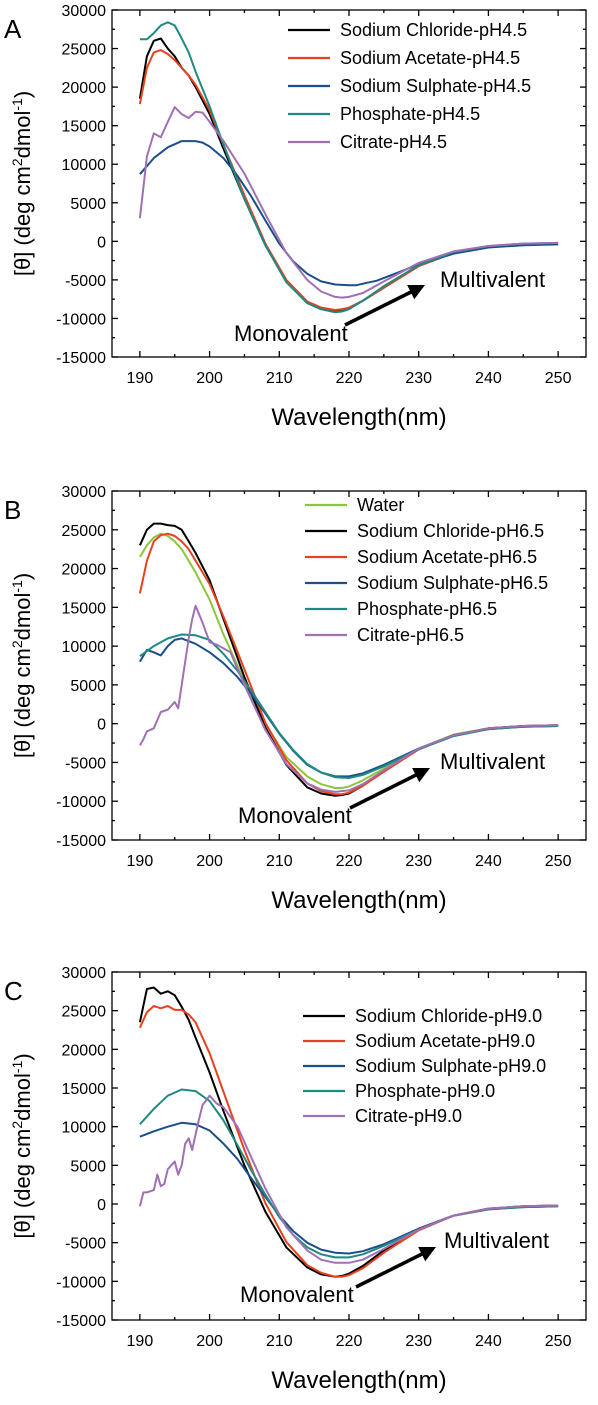  What do you see at coordinates (430, 58) in the screenshot?
I see `legend-entry: Sodium Acetate-pH4.5` at bounding box center [430, 58].